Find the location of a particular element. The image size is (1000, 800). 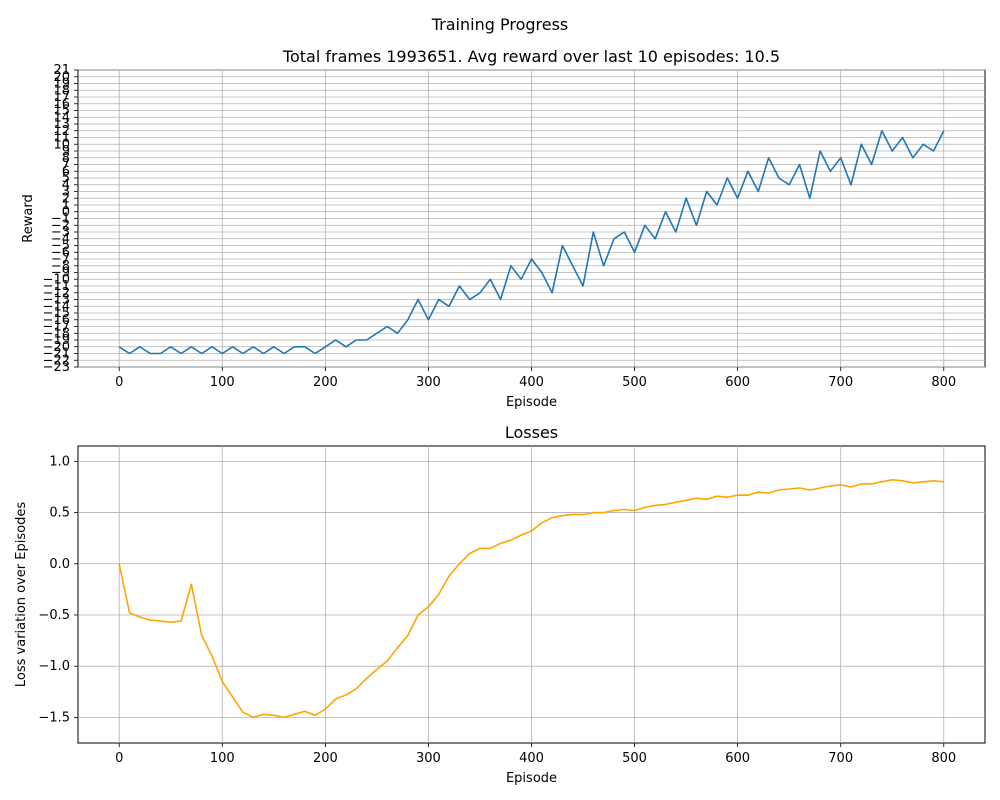

y-tick-label: −1 is located at coordinates (60, 219).